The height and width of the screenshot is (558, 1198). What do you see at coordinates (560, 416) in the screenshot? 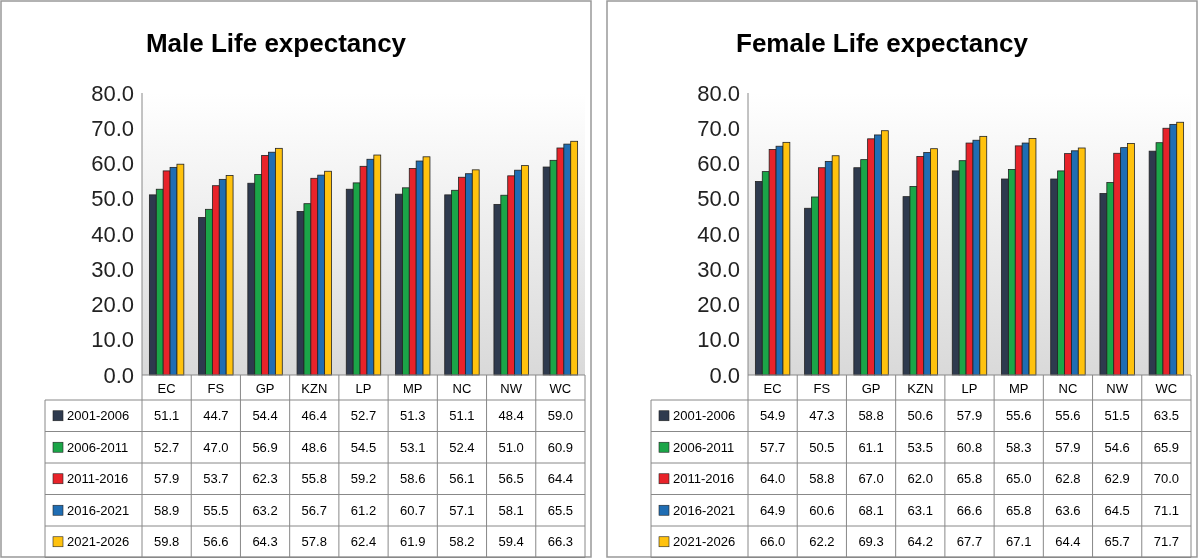
I see `data-label: 59.0` at bounding box center [560, 416].